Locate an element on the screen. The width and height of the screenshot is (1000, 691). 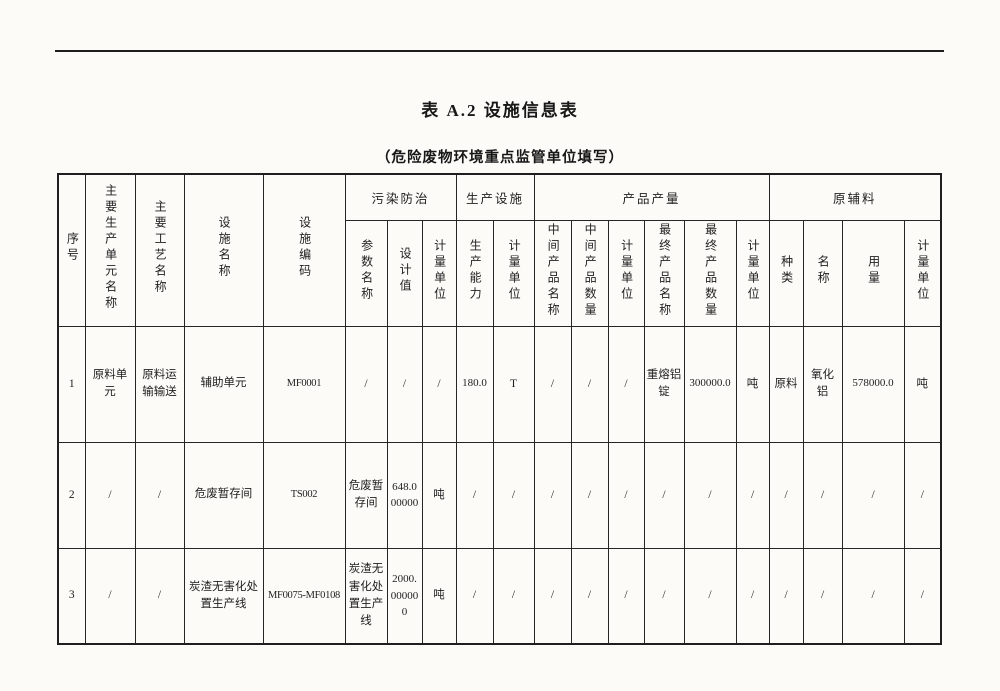
header-seq-no: 序号 is located at coordinates (71, 250).